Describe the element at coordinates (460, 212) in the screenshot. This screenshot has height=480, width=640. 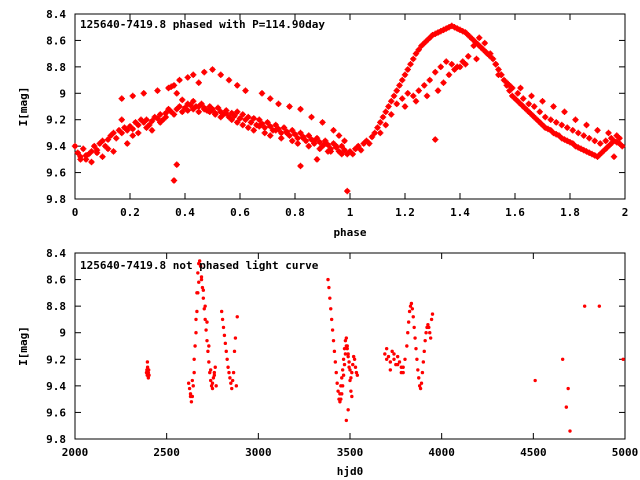
I see `x-tick-label: 1.4` at that location.